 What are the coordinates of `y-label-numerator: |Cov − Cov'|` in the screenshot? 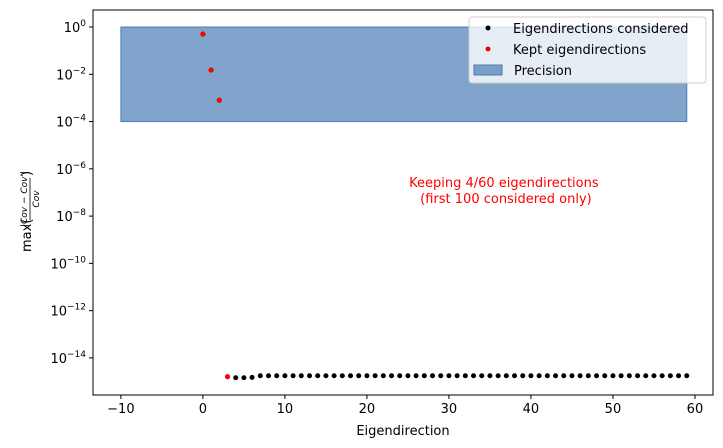 It's located at (25, 199).